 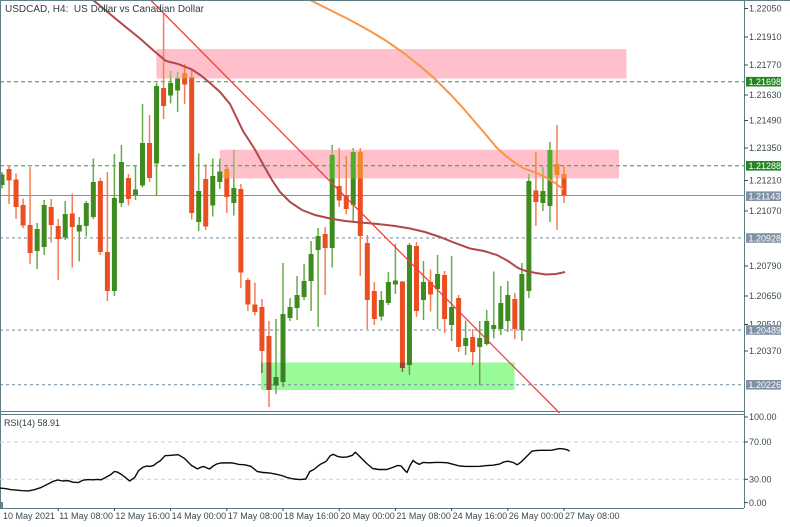 What do you see at coordinates (423, 516) in the screenshot?
I see `svg-text: 21 May 08:00` at bounding box center [423, 516].